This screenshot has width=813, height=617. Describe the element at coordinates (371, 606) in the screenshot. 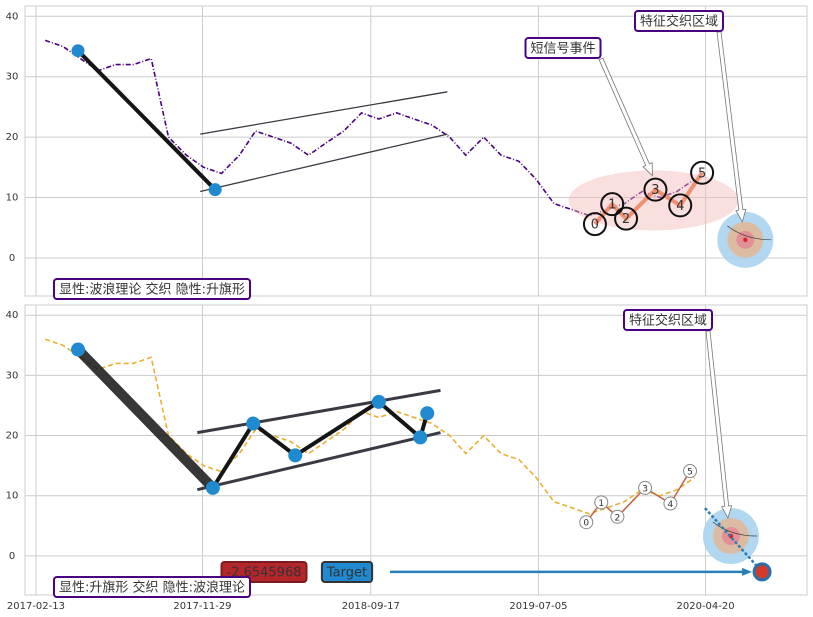

I see `x-tick-label: 2018-09-17` at that location.